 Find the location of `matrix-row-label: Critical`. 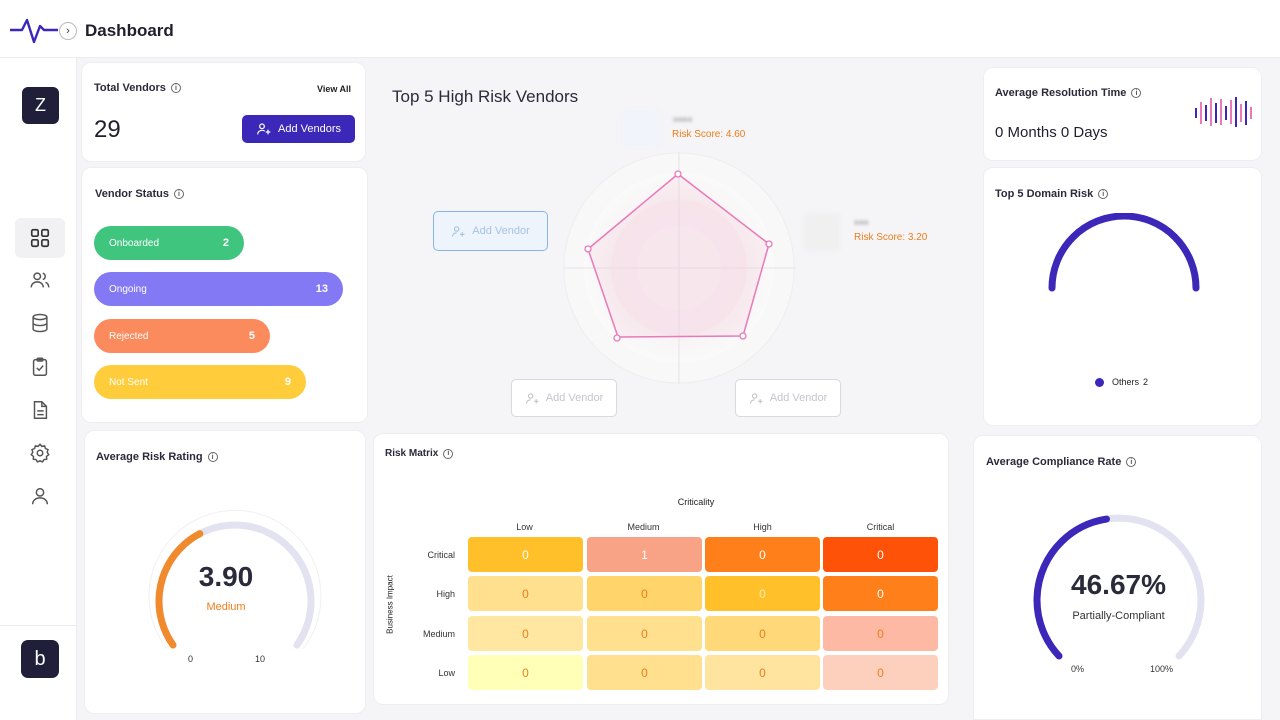

matrix-row-label: Critical is located at coordinates (441, 555).